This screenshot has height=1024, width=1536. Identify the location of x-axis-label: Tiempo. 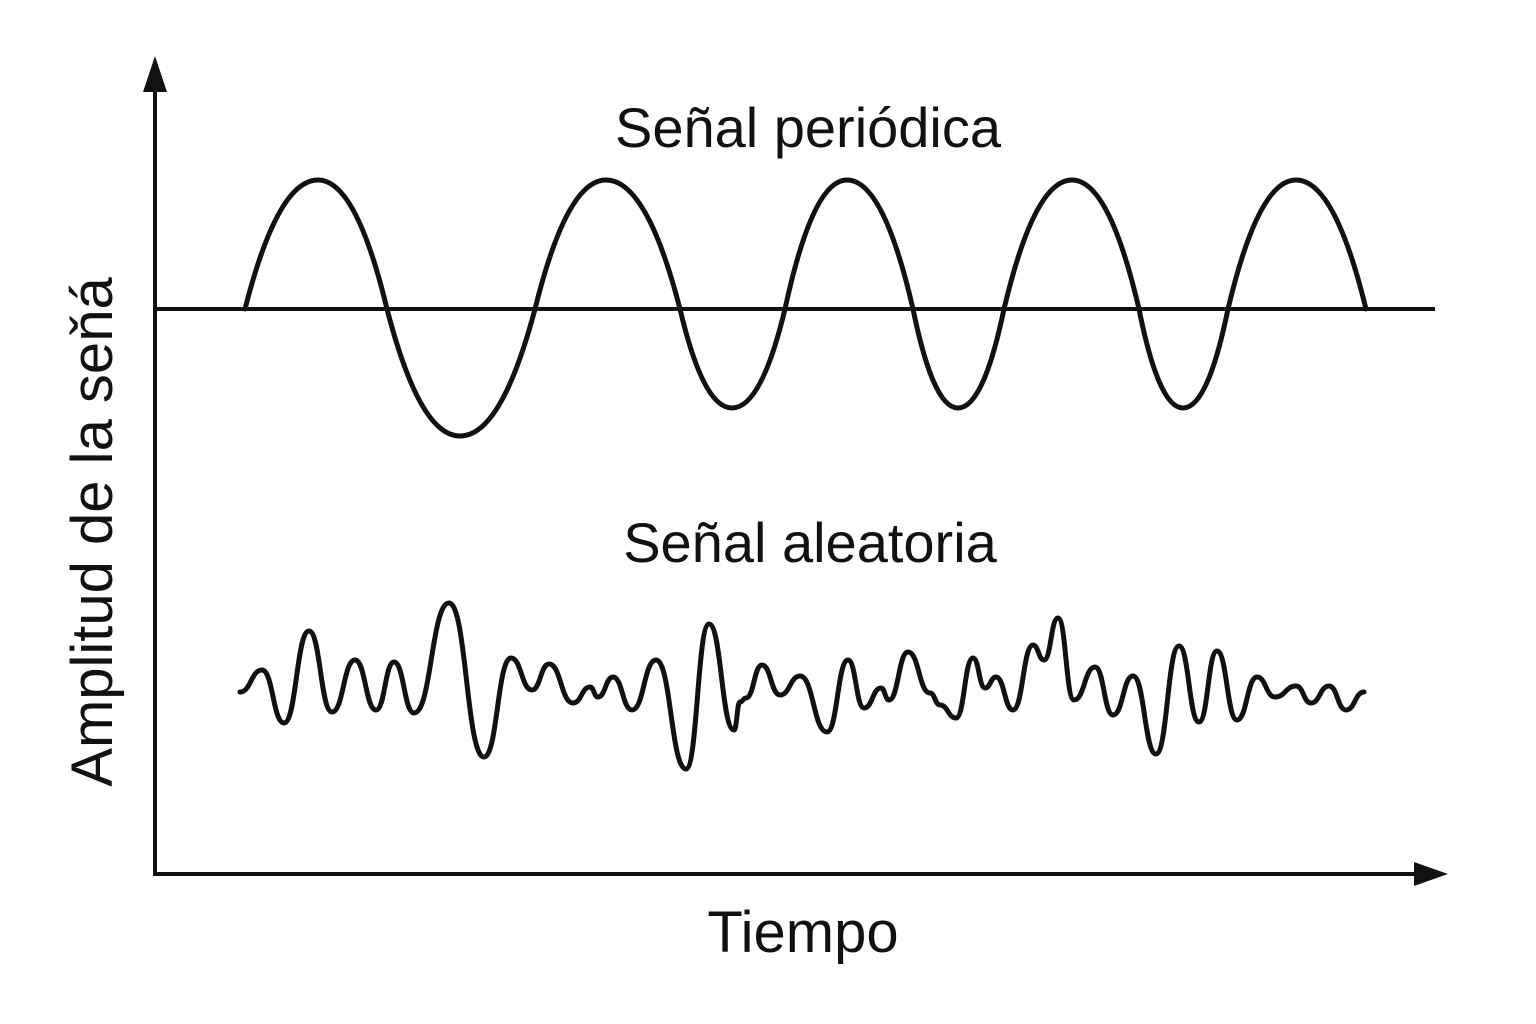
(802, 932).